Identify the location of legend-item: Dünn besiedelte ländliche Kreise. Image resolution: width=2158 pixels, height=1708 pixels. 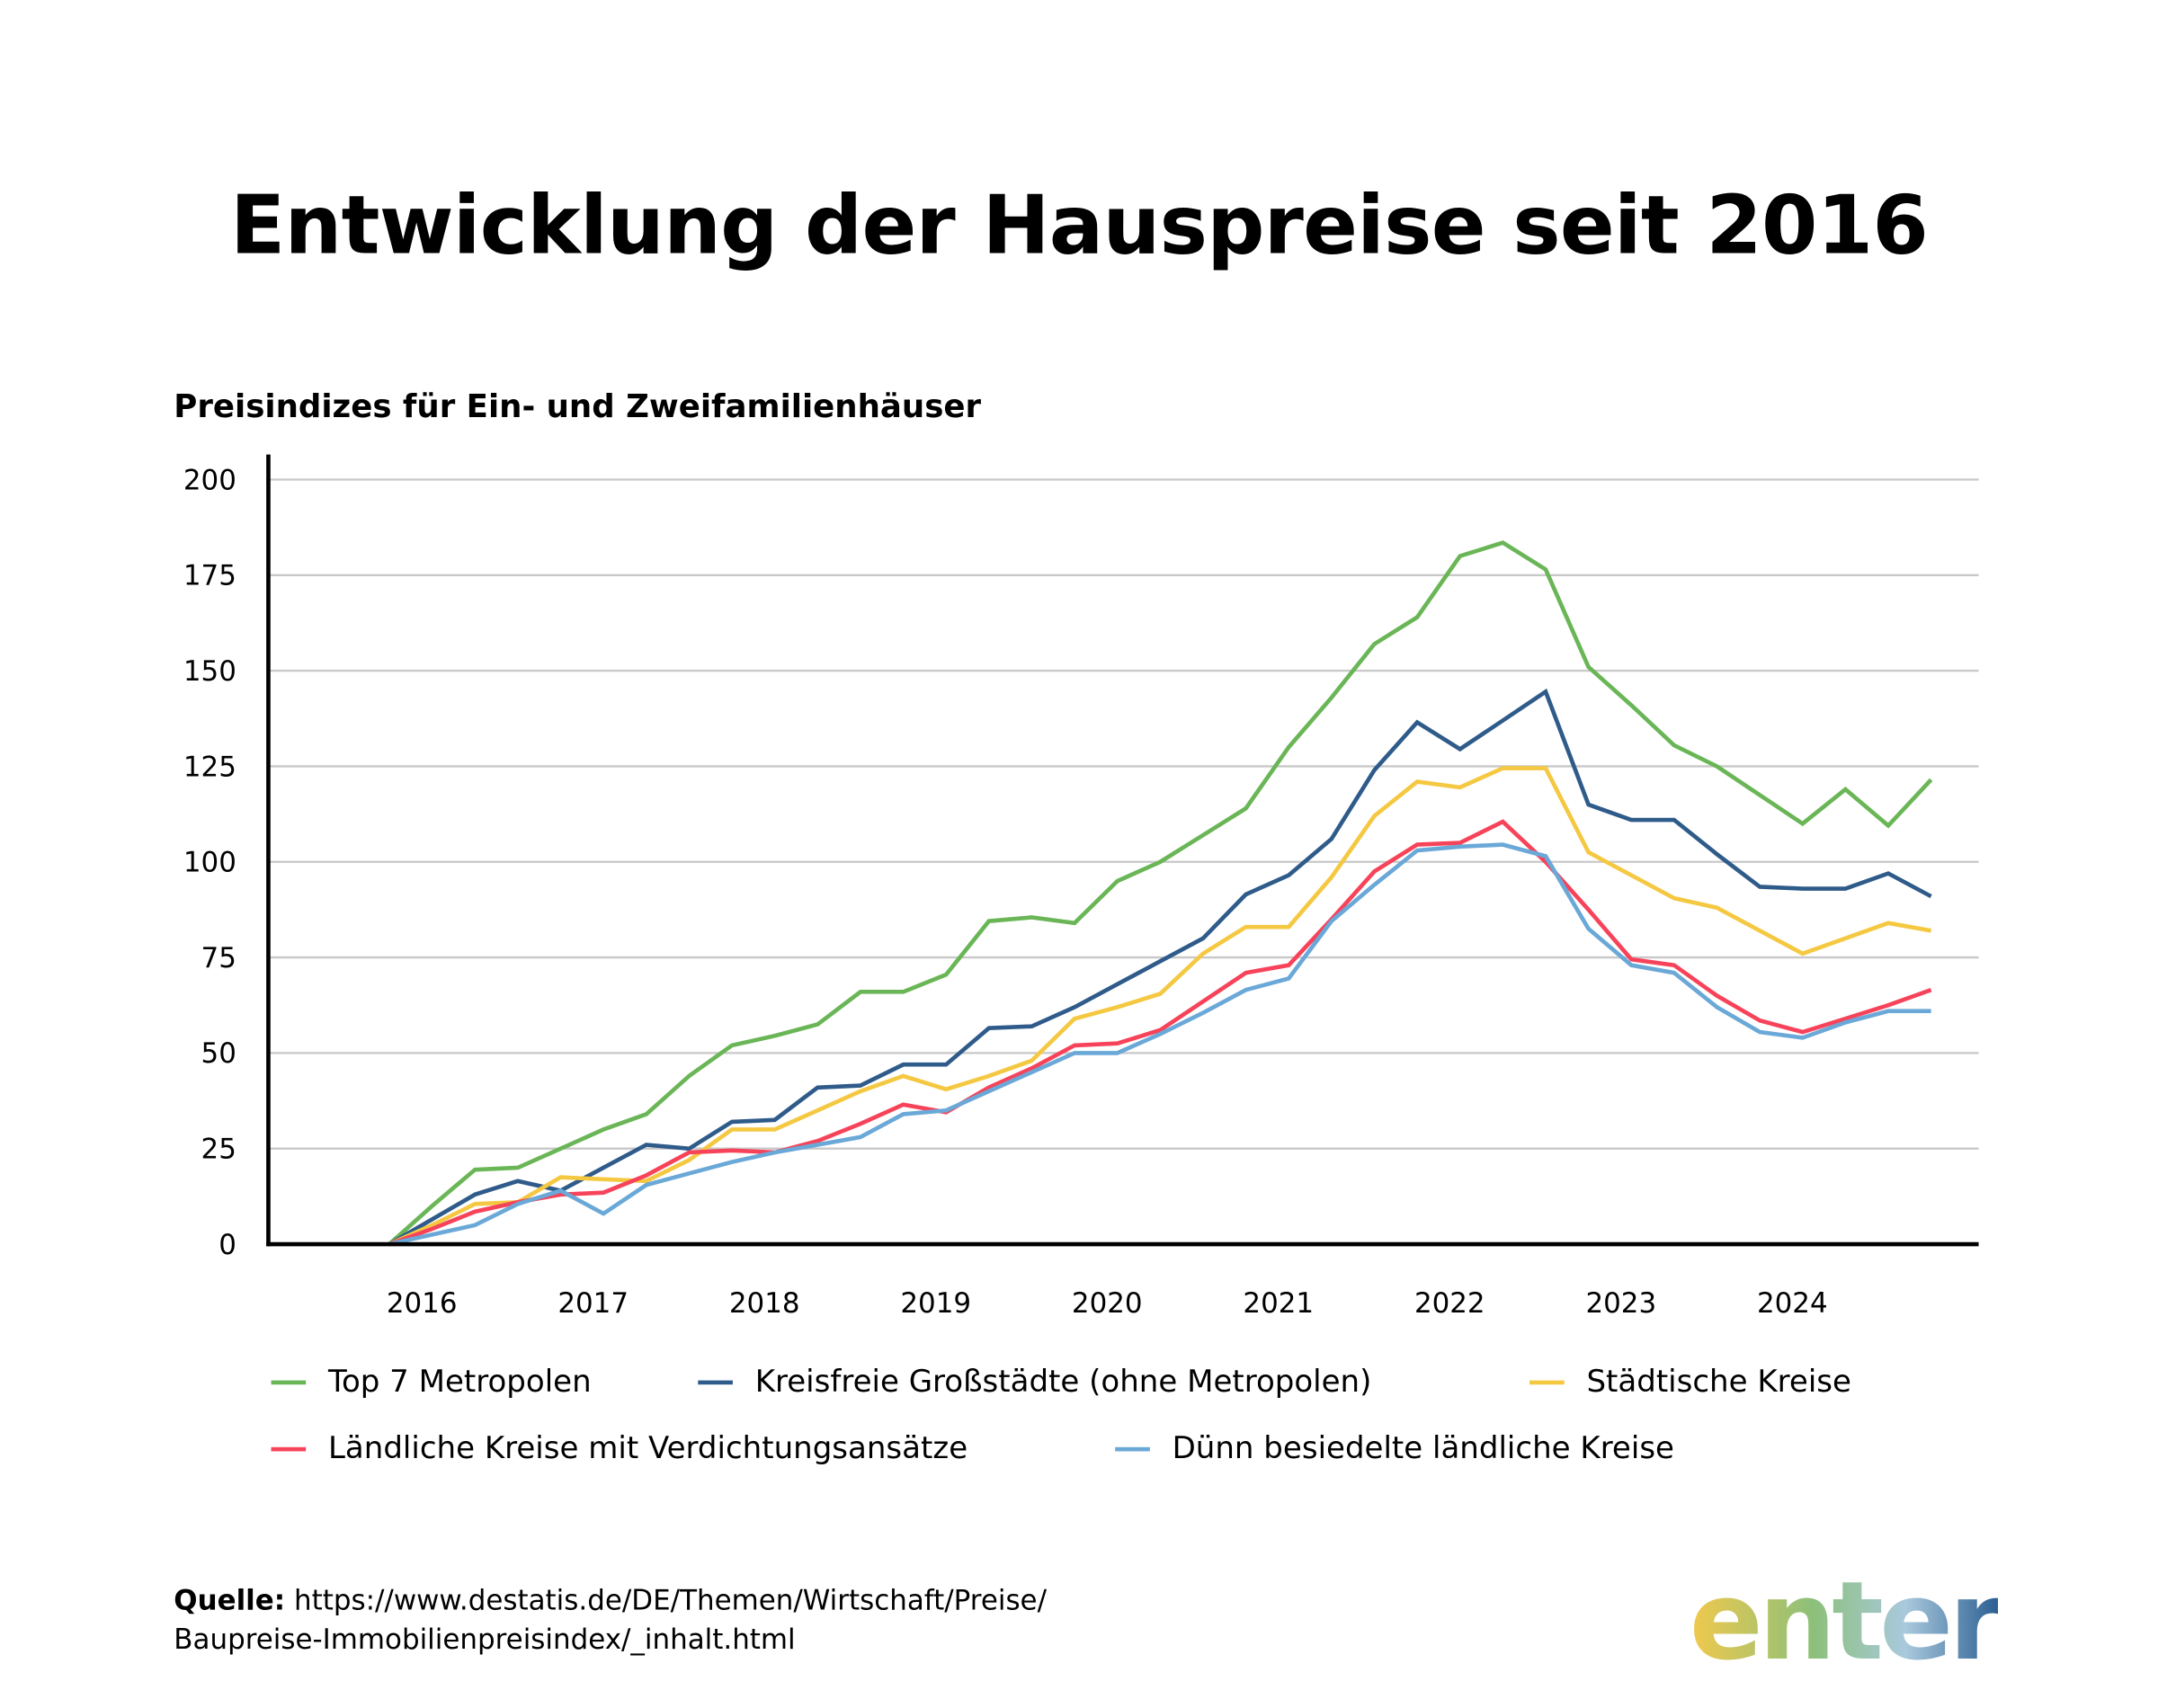
(1394, 1449).